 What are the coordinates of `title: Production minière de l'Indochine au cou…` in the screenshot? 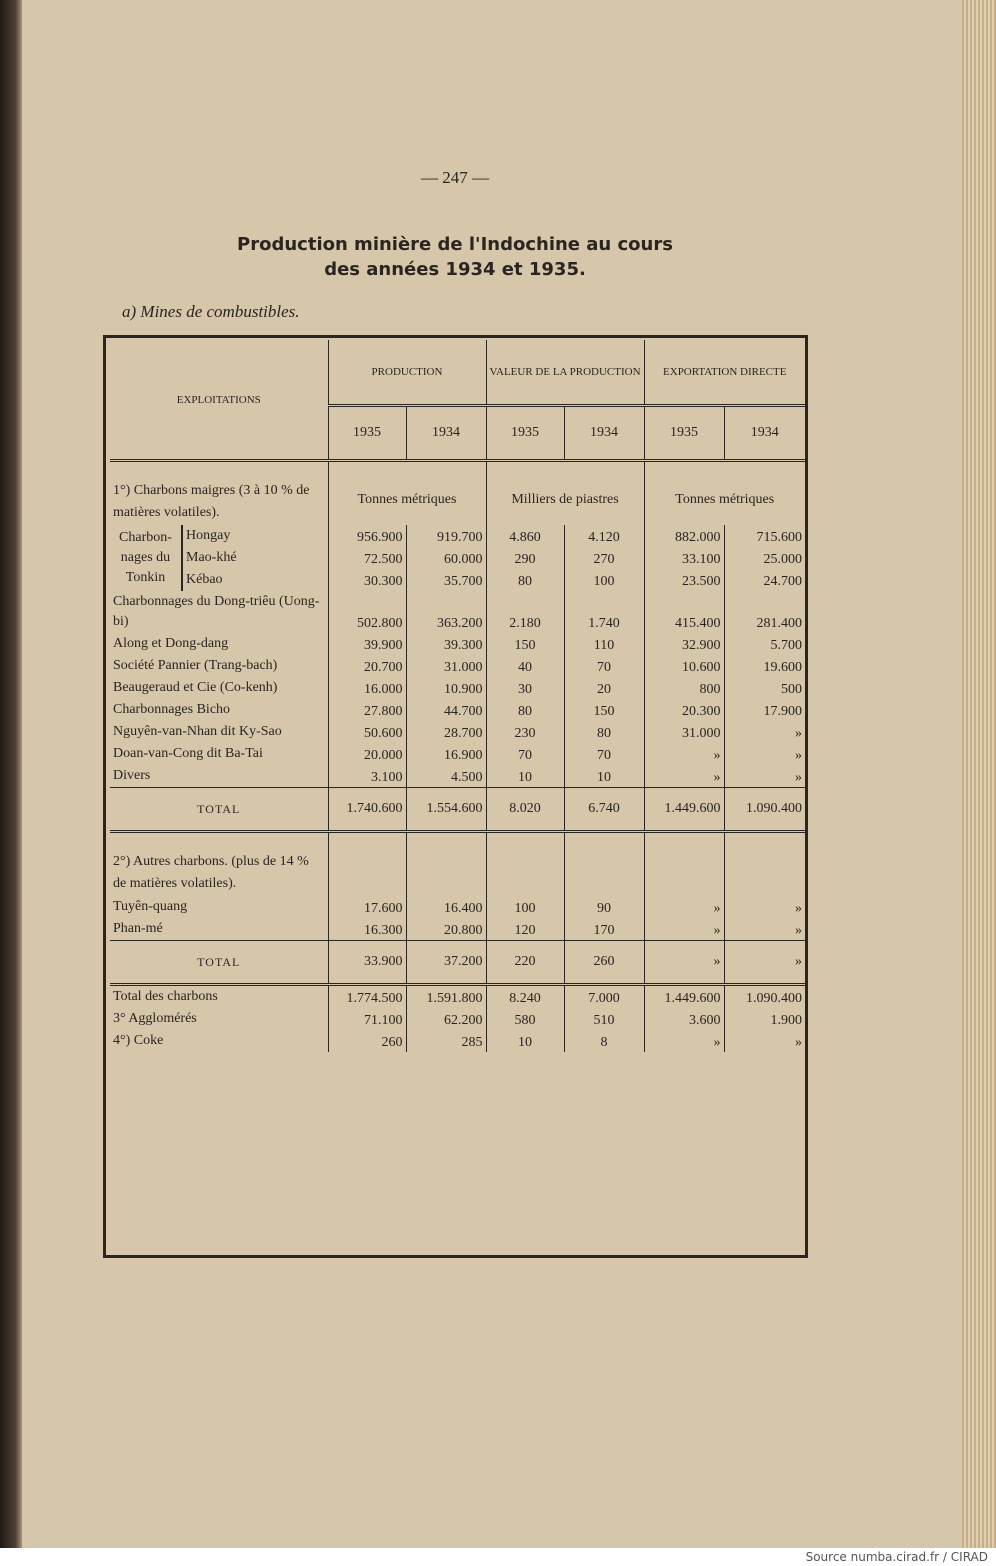 It's located at (455, 257).